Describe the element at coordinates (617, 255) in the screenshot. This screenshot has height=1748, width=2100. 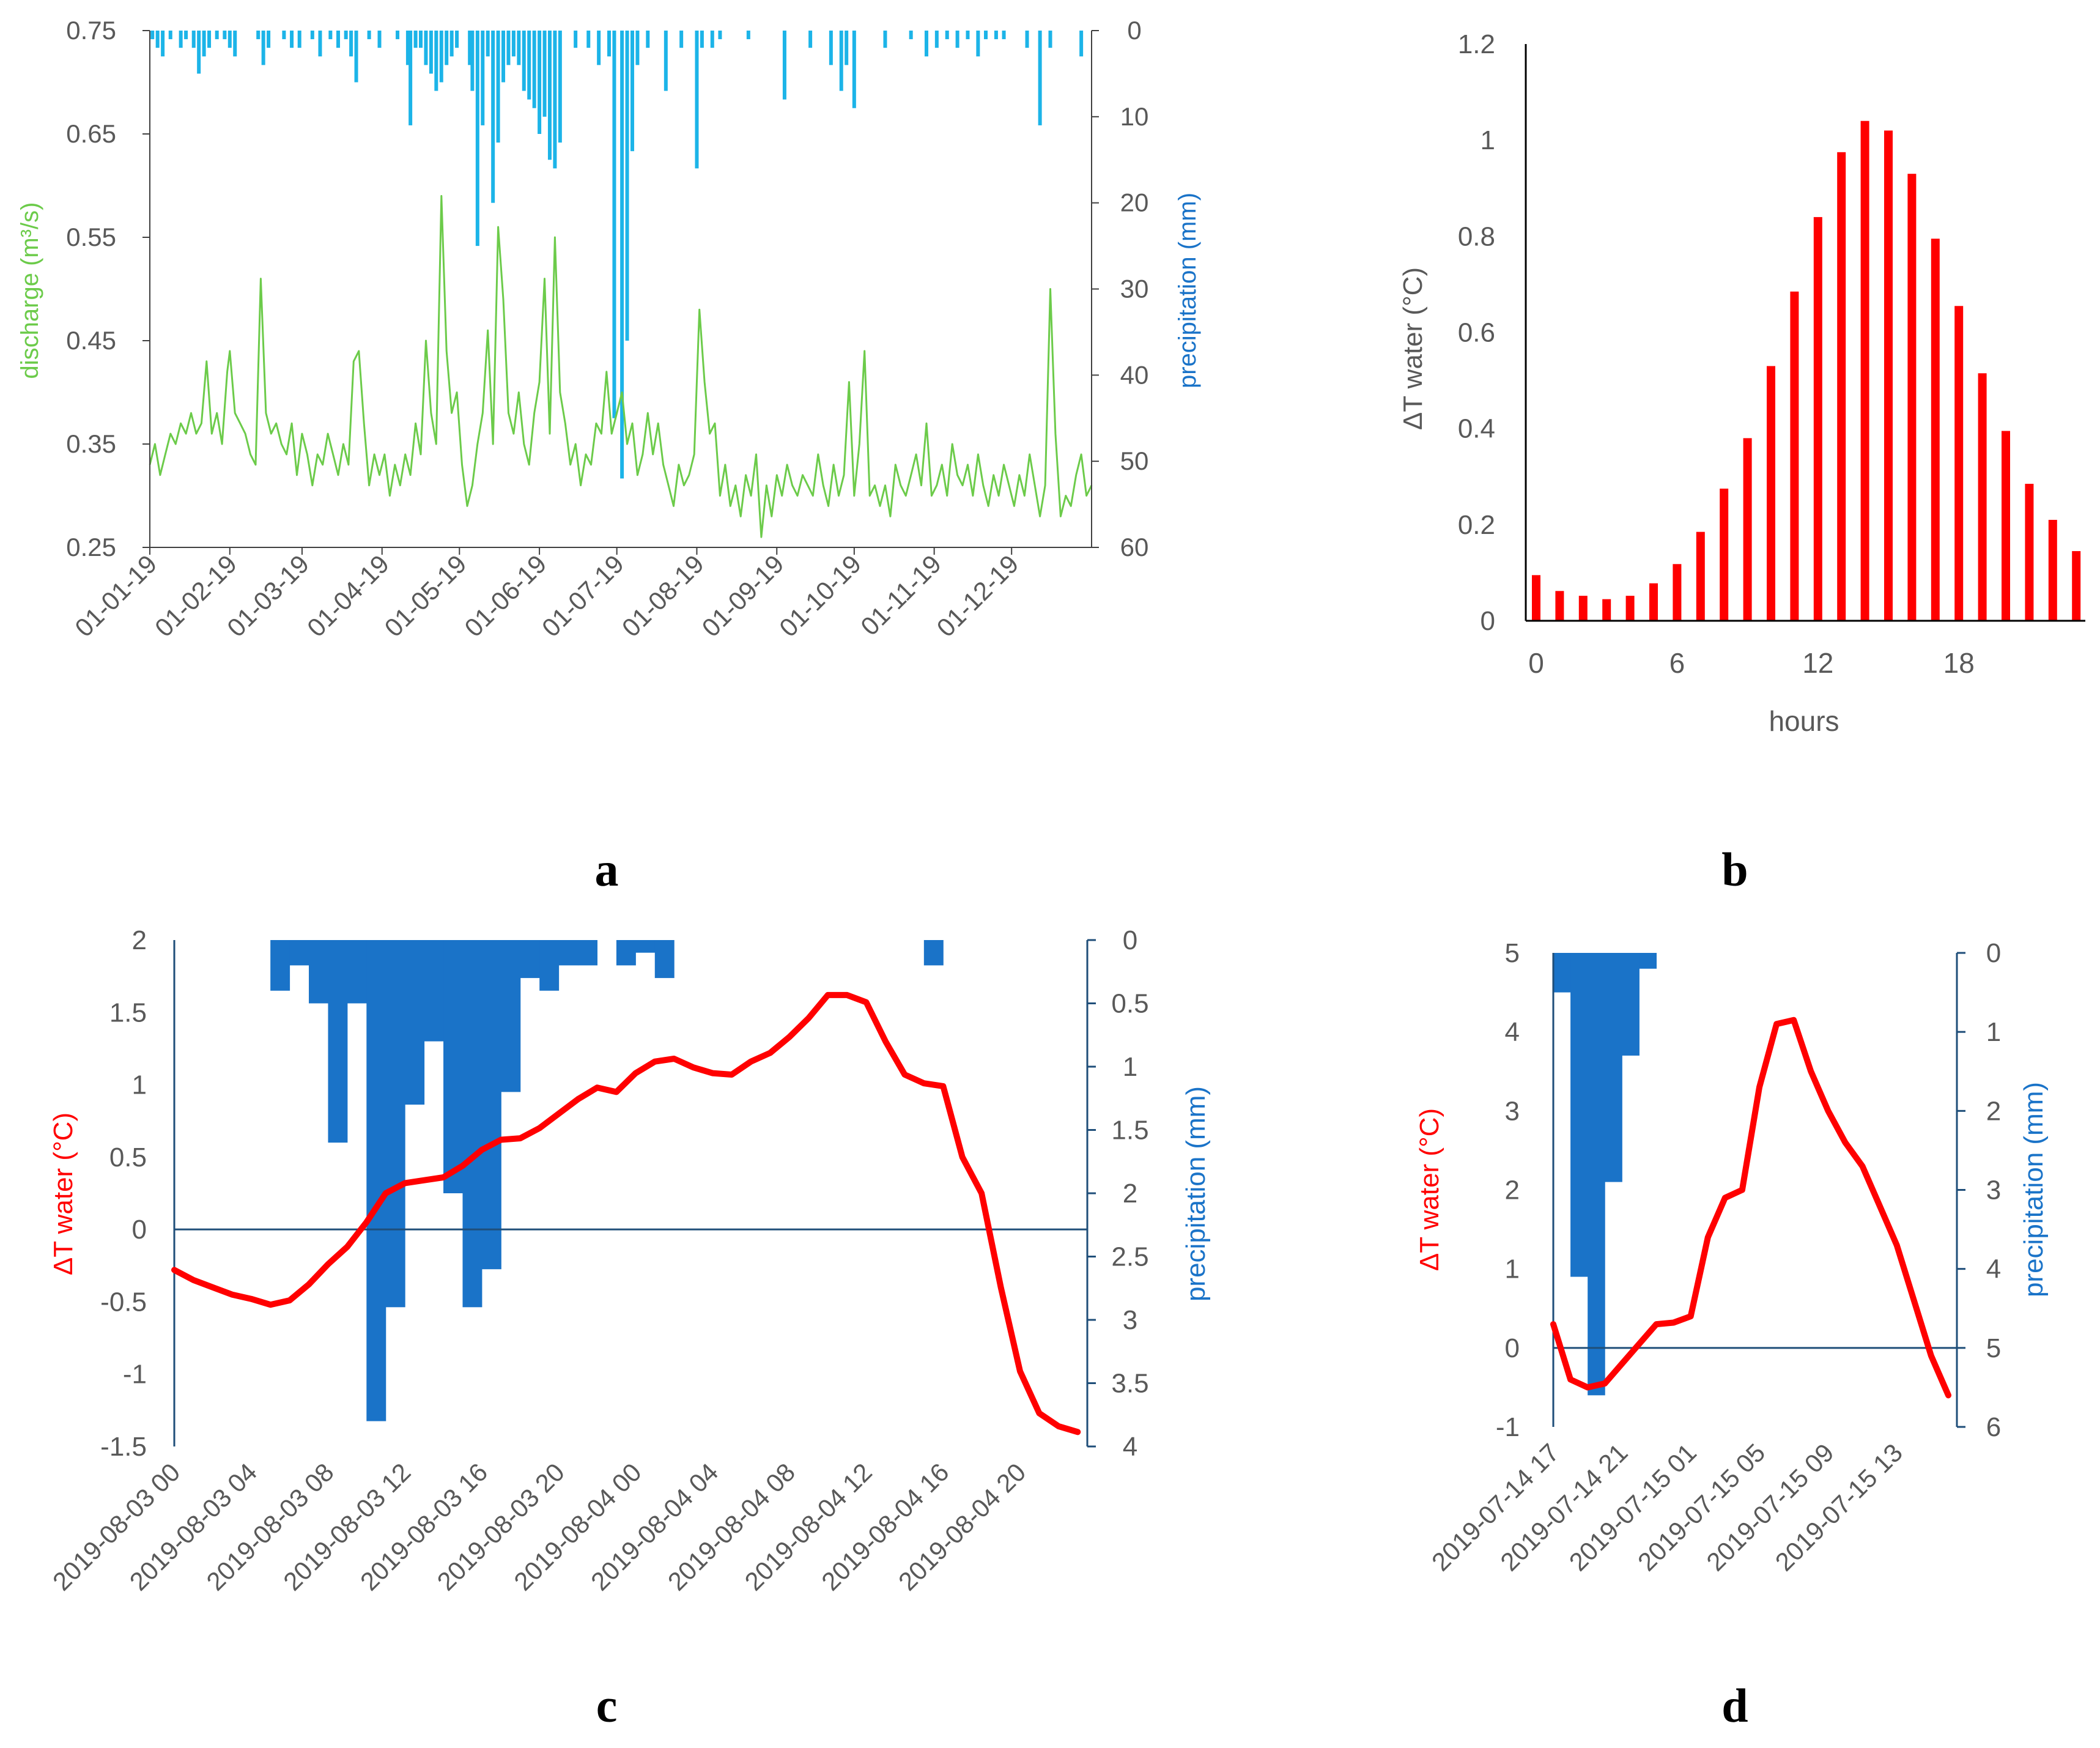
I see `precipitation-bars-a` at that location.